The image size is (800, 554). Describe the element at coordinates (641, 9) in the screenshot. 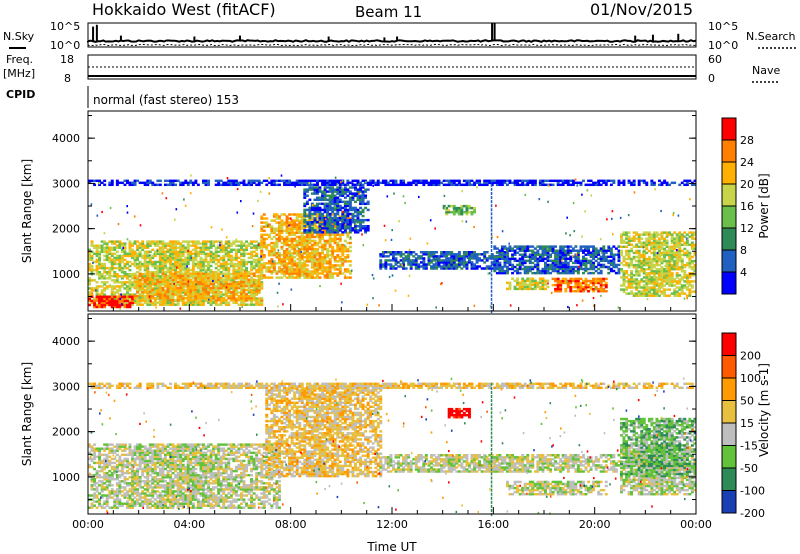

I see `date-label: 01/Nov/2015` at that location.